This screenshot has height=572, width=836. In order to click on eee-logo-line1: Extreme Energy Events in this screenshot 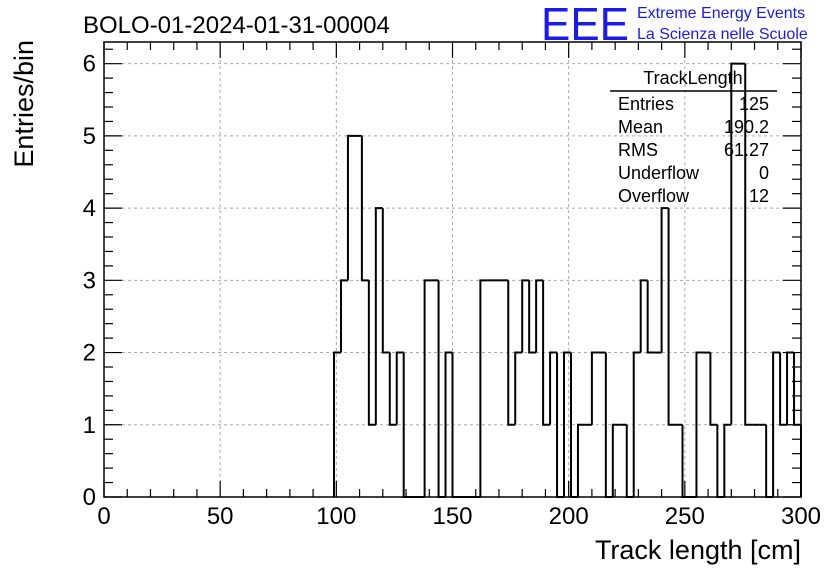, I will do `click(721, 13)`.